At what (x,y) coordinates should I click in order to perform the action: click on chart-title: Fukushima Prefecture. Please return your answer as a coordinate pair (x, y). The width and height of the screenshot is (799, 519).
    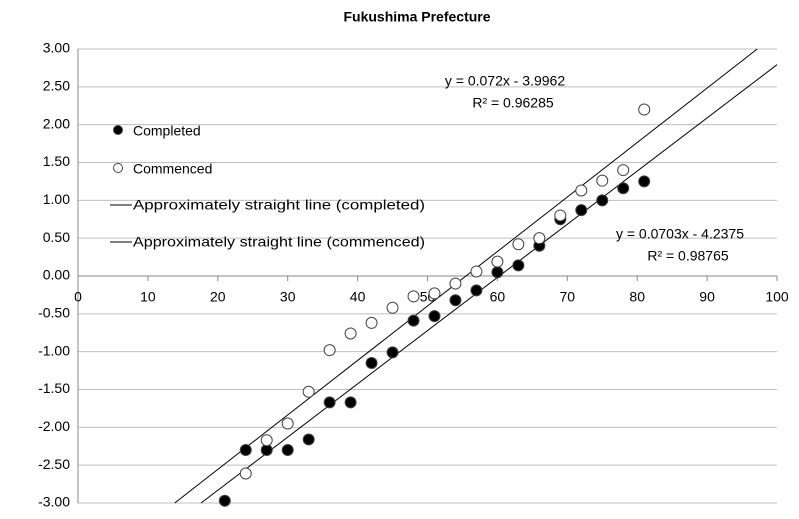
    Looking at the image, I should click on (416, 17).